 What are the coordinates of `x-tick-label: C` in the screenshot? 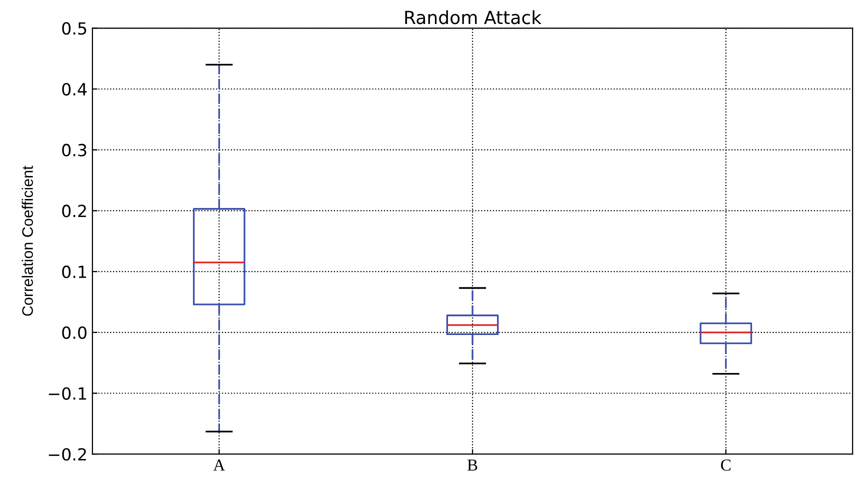 It's located at (726, 465).